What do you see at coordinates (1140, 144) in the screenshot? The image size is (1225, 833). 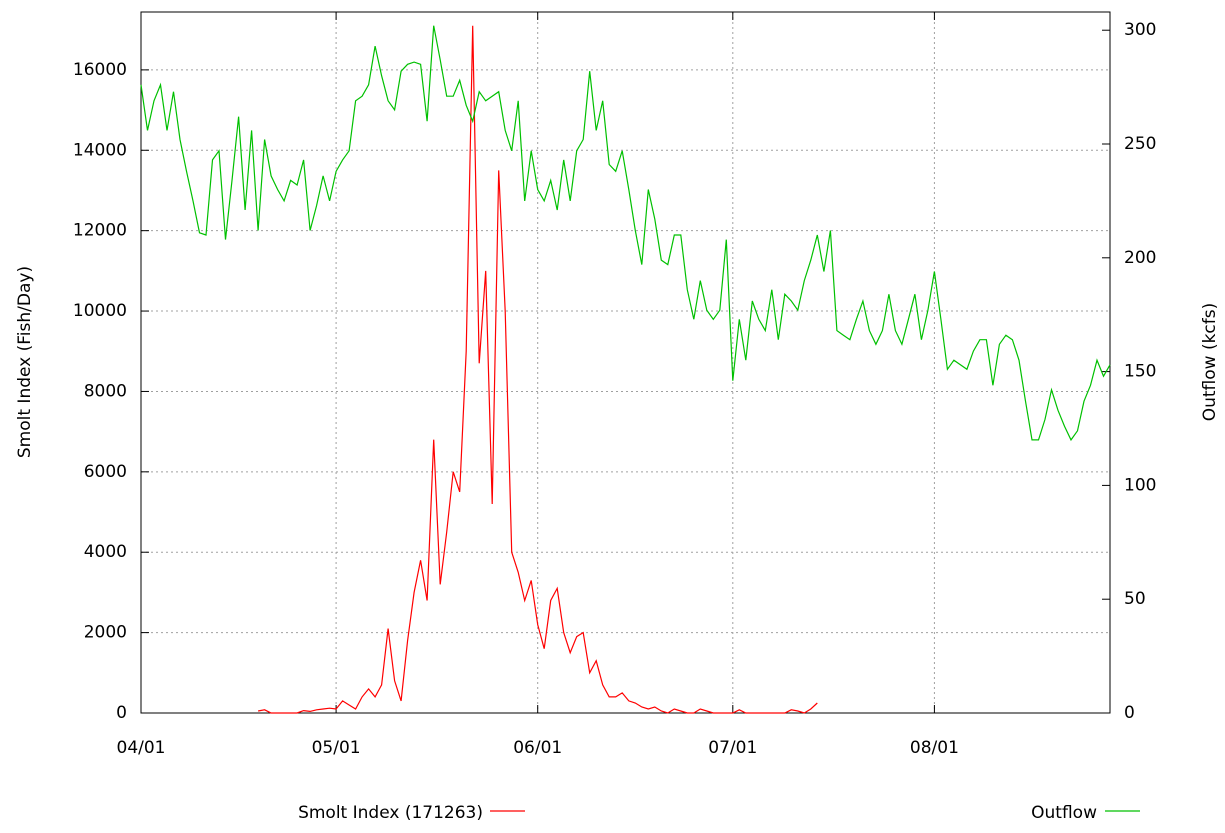 I see `y2-tick-label: 250` at bounding box center [1140, 144].